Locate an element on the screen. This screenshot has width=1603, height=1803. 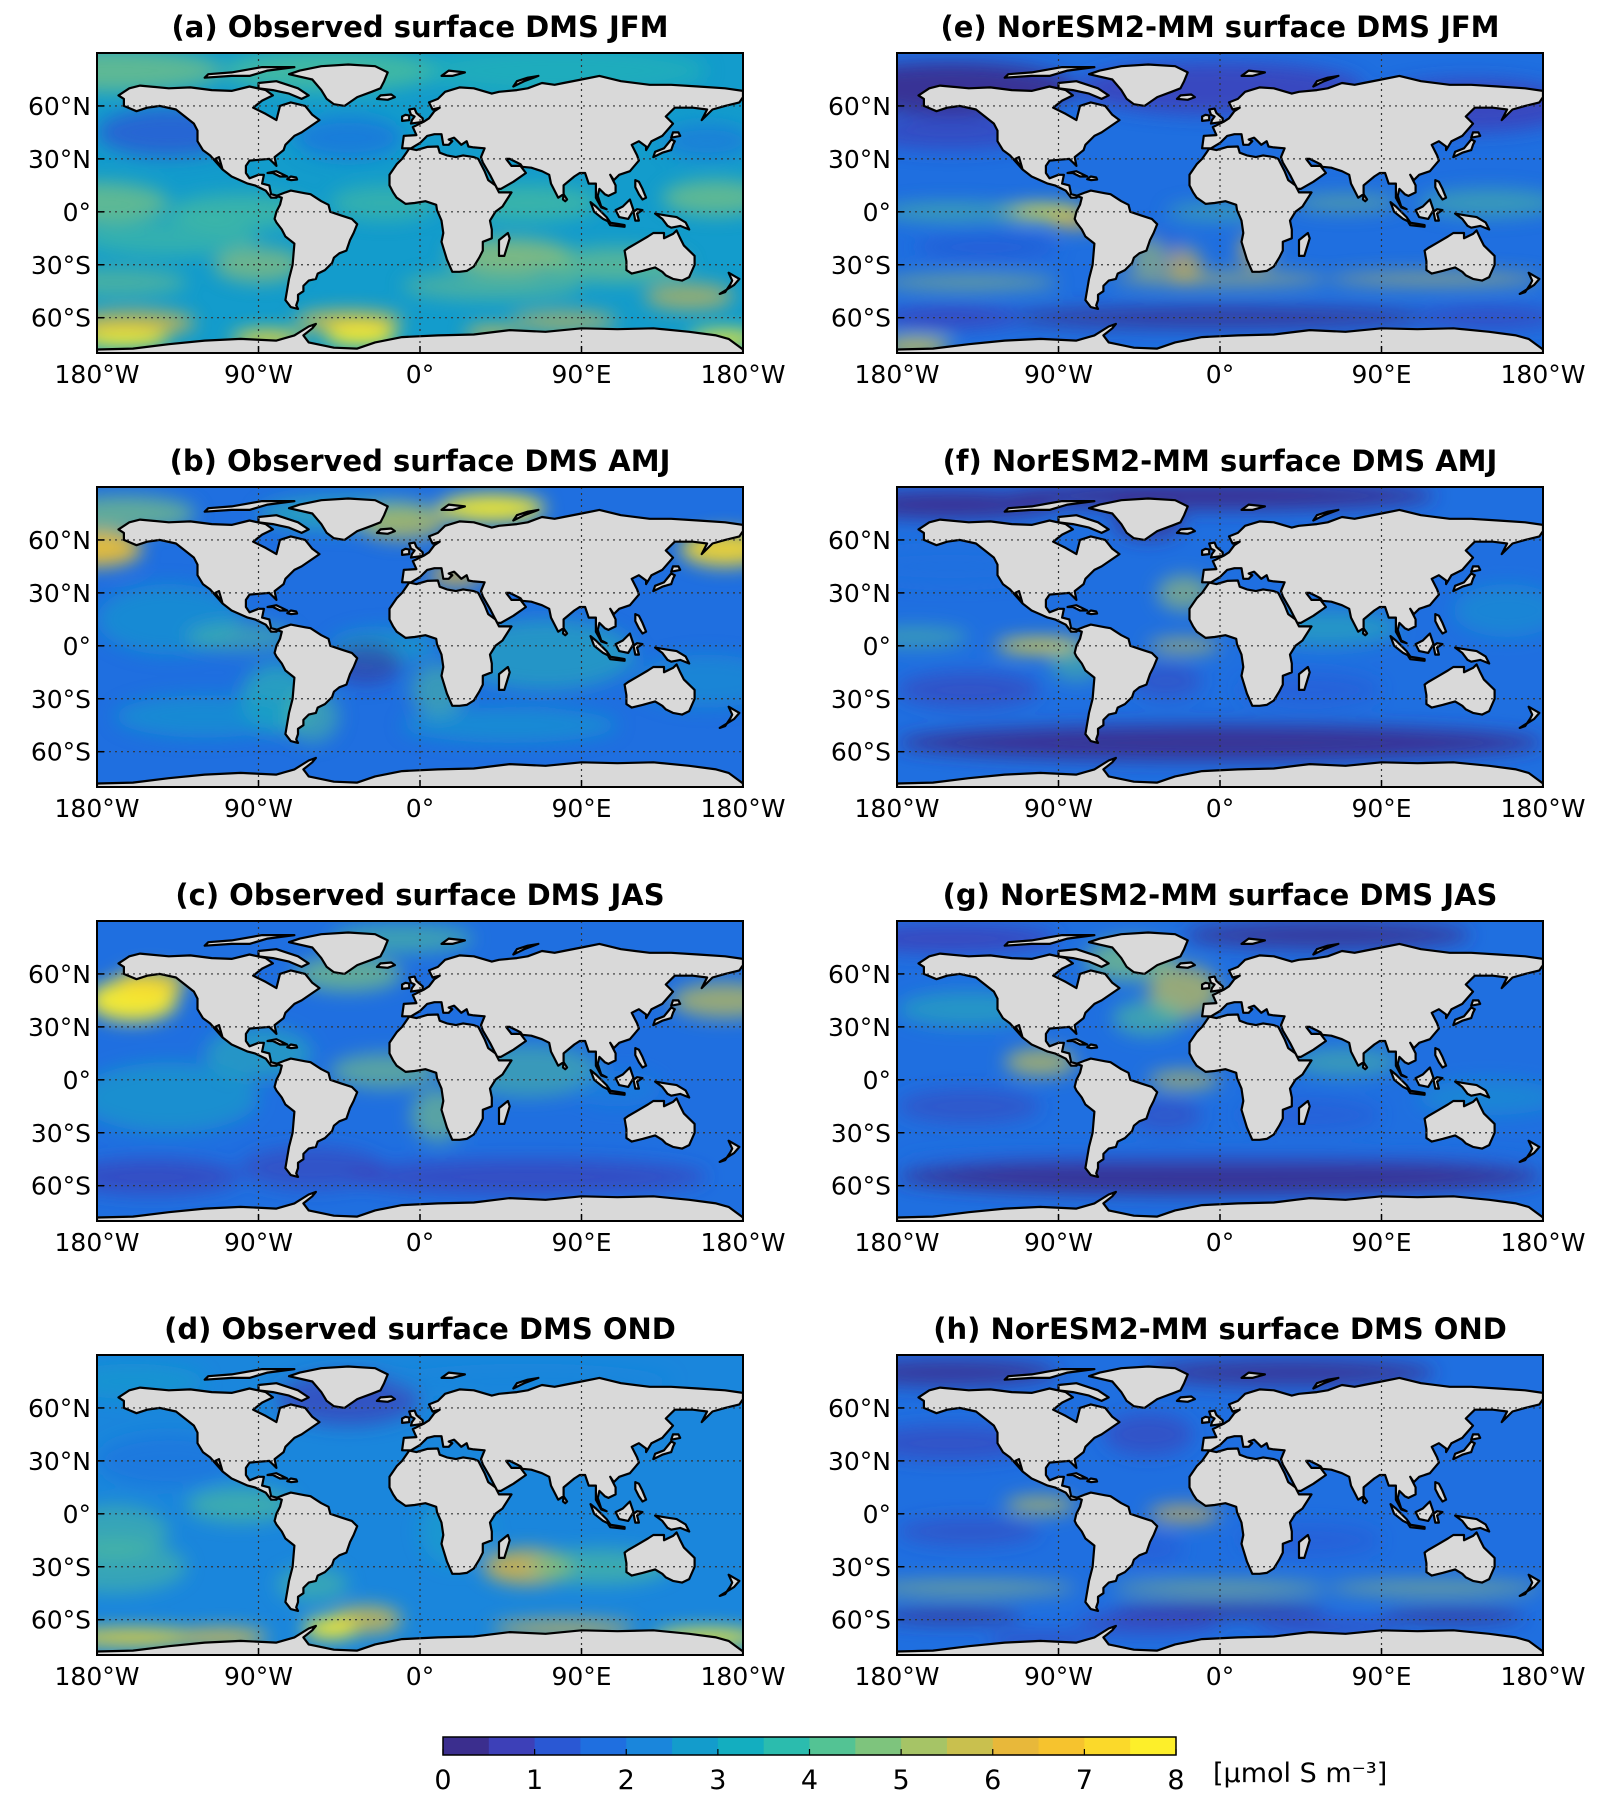
panel-title-a: (a) Observed surface DMS JFM is located at coordinates (420, 27).